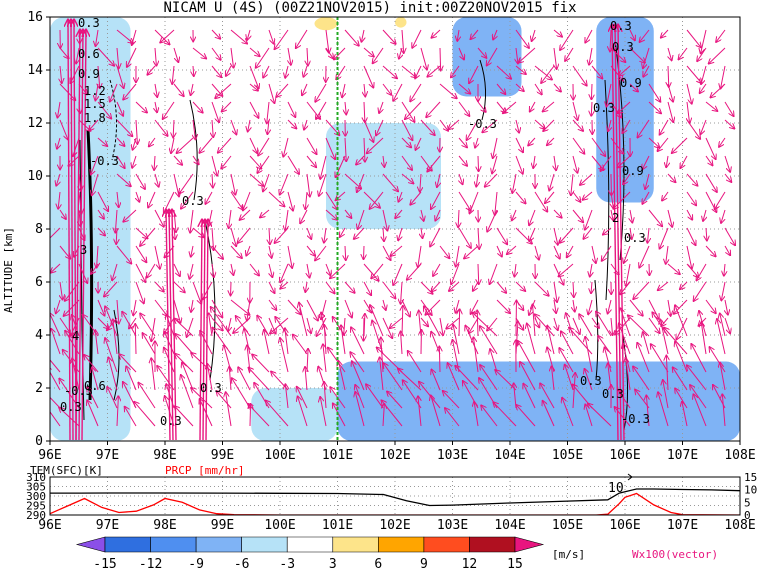 The image size is (767, 575). I want to click on x-tick-label: 108E, so click(739, 525).